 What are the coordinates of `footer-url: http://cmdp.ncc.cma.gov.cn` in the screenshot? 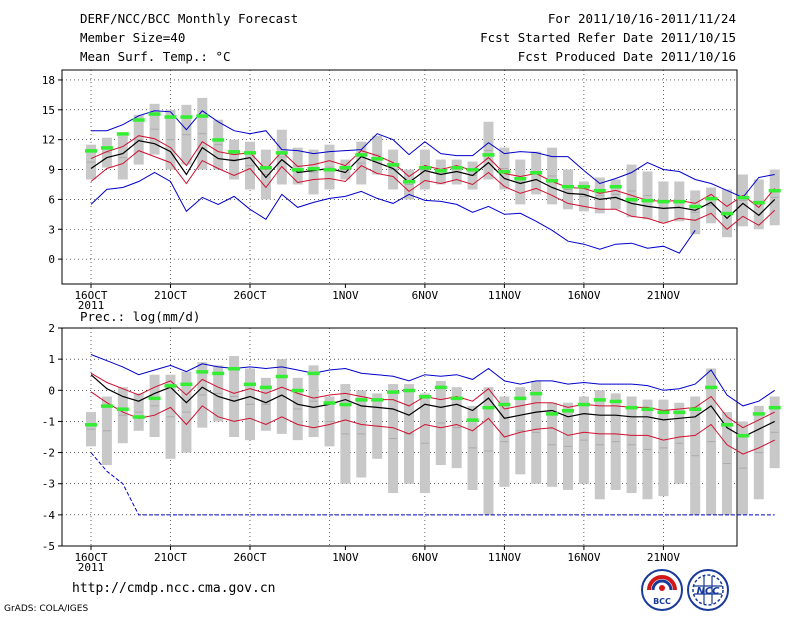 It's located at (174, 588).